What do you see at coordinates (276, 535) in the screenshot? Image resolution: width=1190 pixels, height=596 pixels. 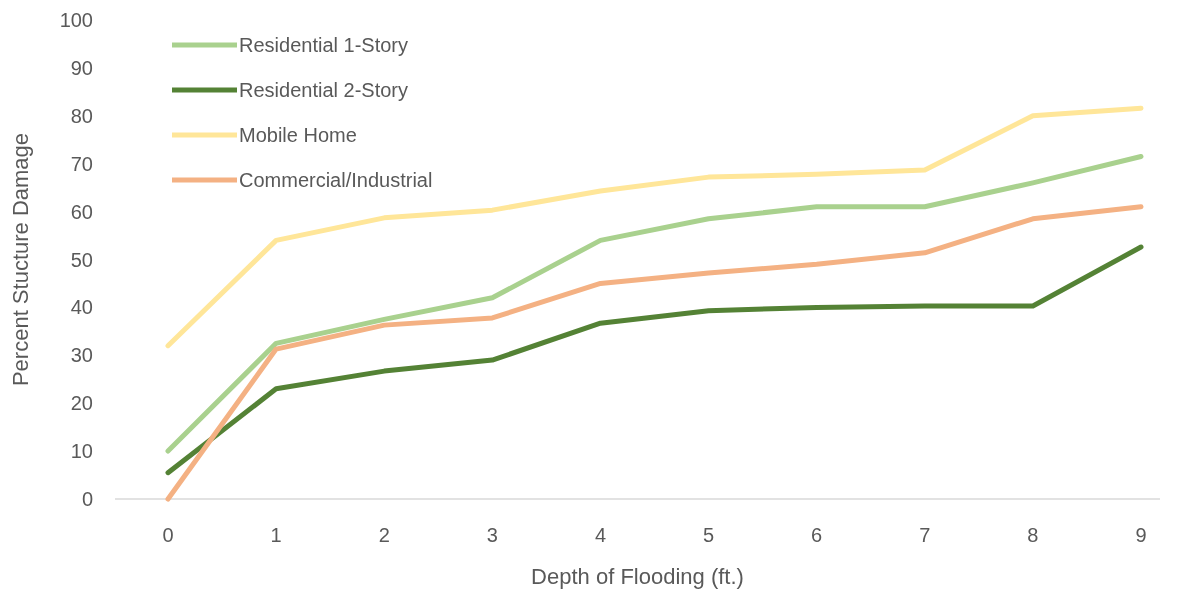 I see `x-tick-label: 1` at bounding box center [276, 535].